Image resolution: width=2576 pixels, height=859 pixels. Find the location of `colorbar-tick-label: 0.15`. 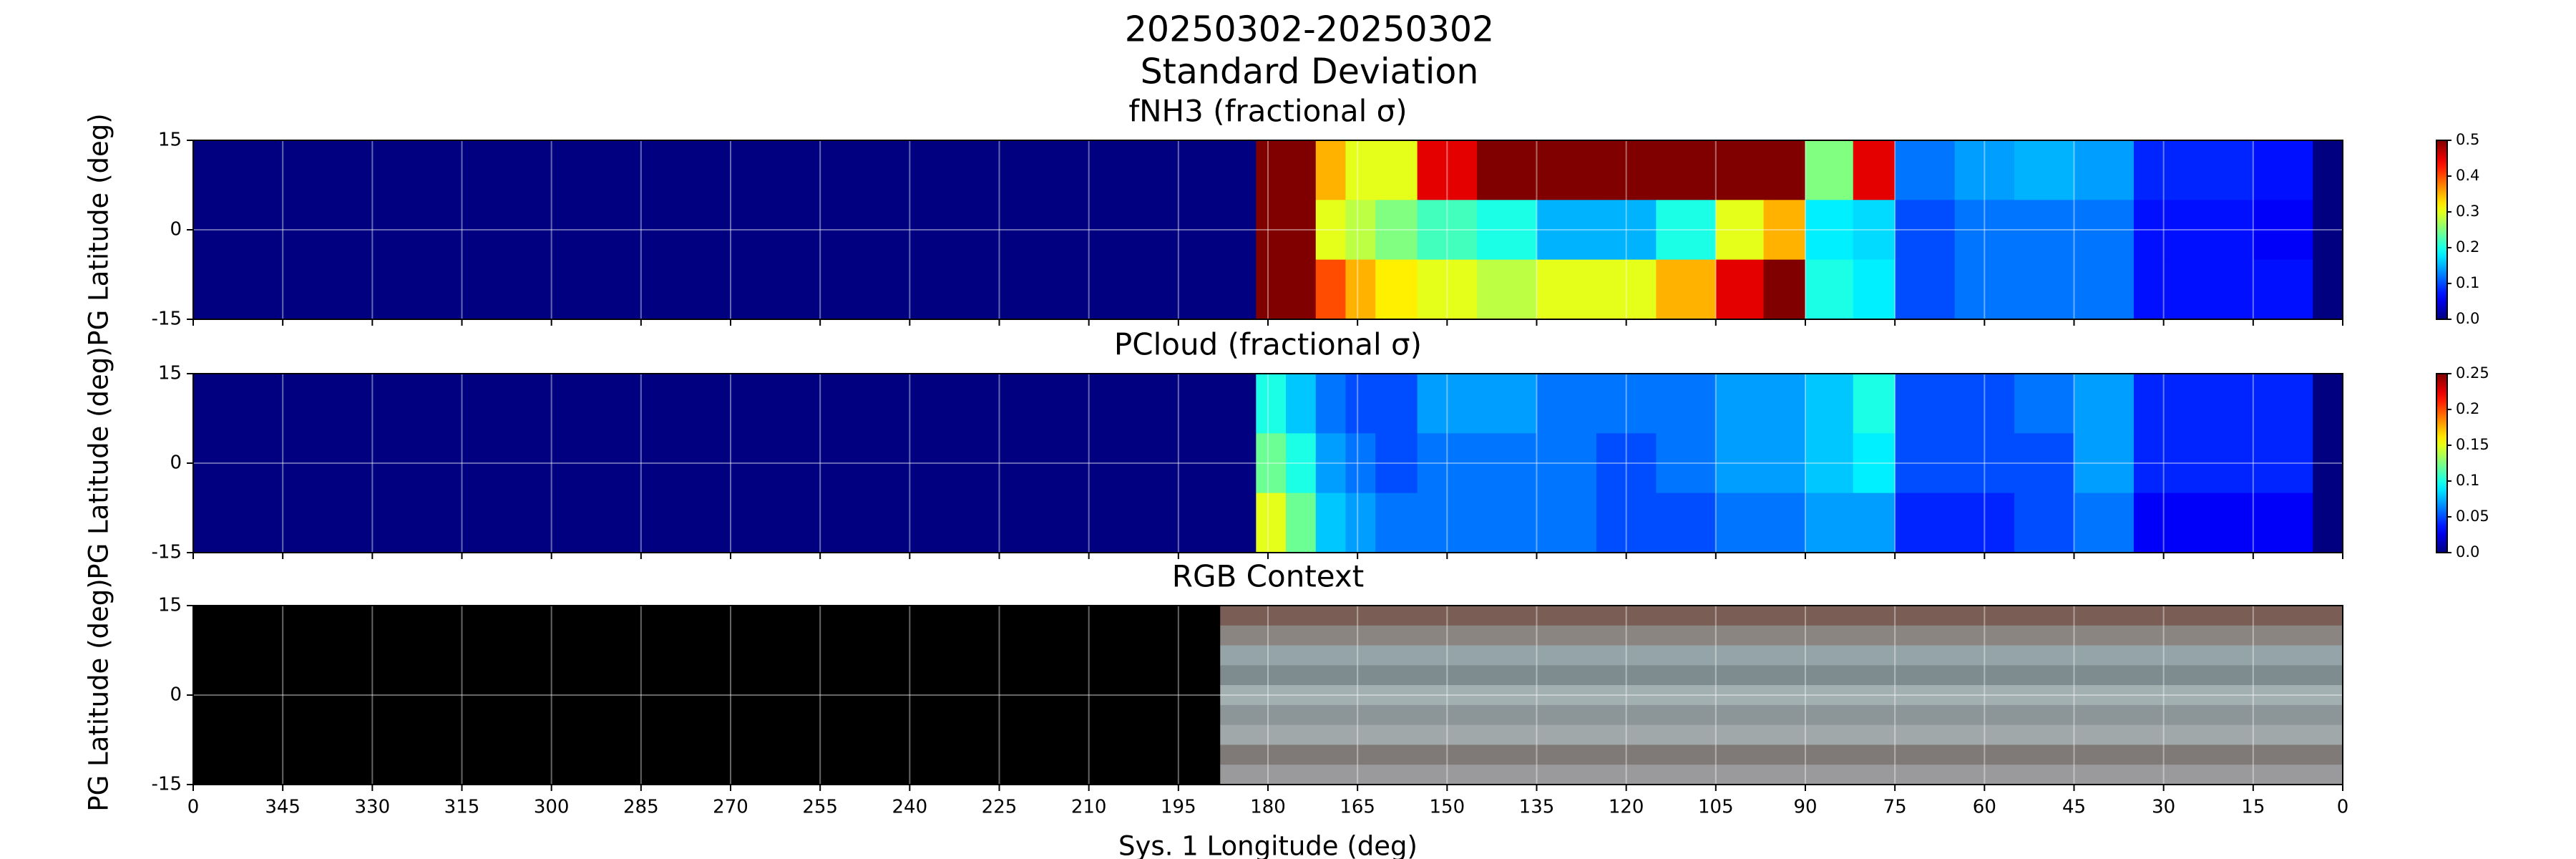

colorbar-tick-label: 0.15 is located at coordinates (2472, 444).